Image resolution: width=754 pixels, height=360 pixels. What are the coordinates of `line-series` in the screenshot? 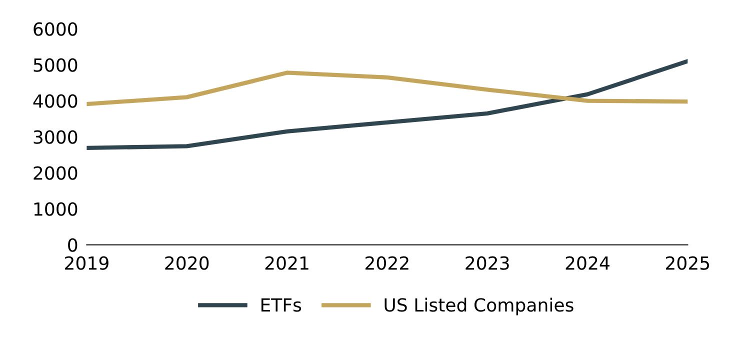 It's located at (387, 88).